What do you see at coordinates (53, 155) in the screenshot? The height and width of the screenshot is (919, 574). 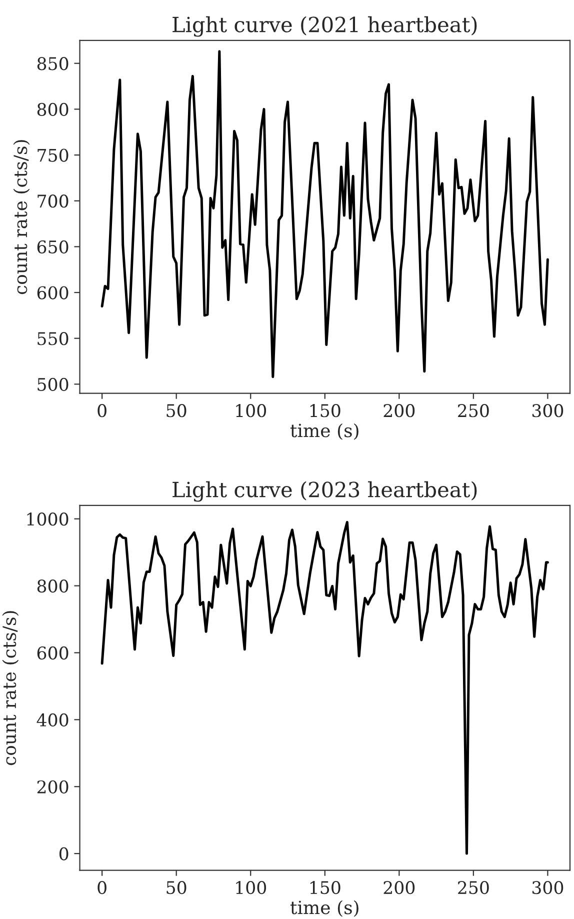 I see `y-tick-label: 750` at bounding box center [53, 155].